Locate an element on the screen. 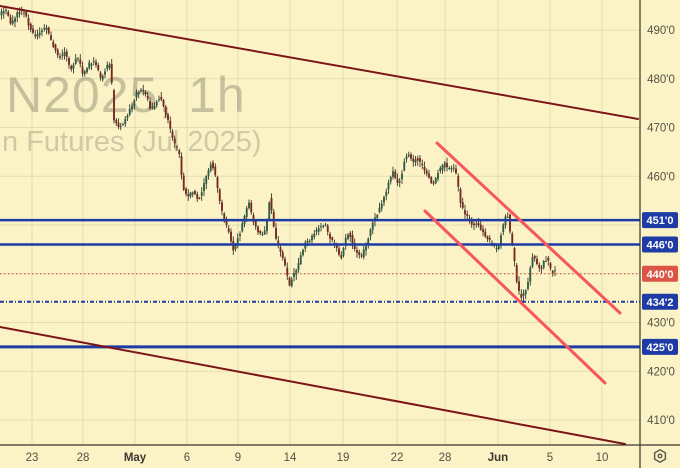  time-tick-label: 10 is located at coordinates (602, 458).